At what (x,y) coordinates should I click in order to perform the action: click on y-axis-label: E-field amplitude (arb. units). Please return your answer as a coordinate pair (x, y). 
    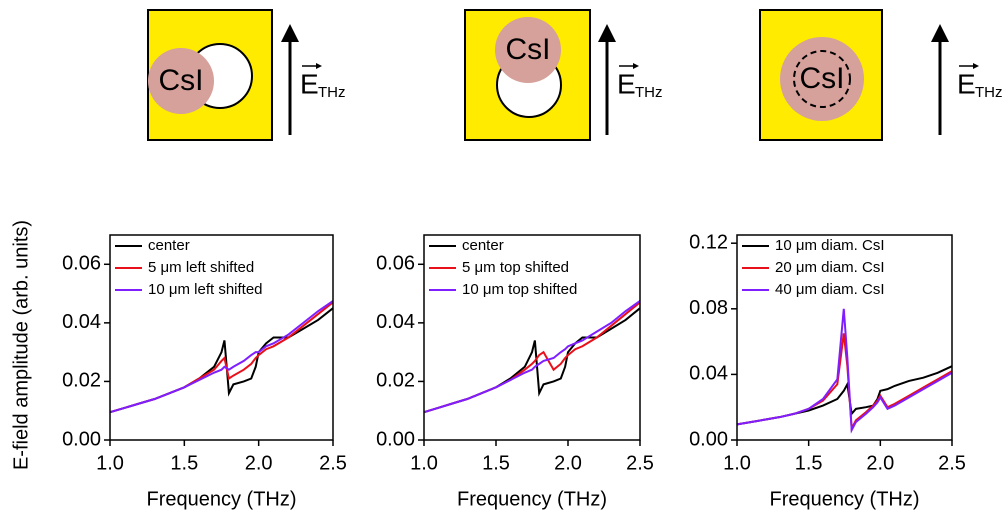
    Looking at the image, I should click on (21, 345).